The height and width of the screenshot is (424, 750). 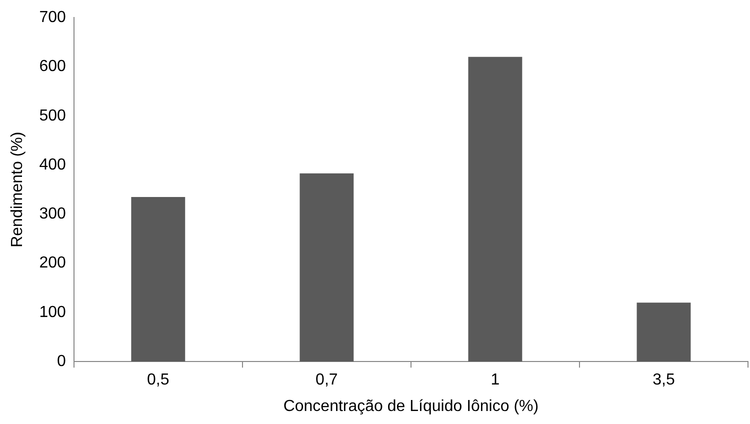 What do you see at coordinates (17, 190) in the screenshot?
I see `y-axis-title: Rendimento (%)` at bounding box center [17, 190].